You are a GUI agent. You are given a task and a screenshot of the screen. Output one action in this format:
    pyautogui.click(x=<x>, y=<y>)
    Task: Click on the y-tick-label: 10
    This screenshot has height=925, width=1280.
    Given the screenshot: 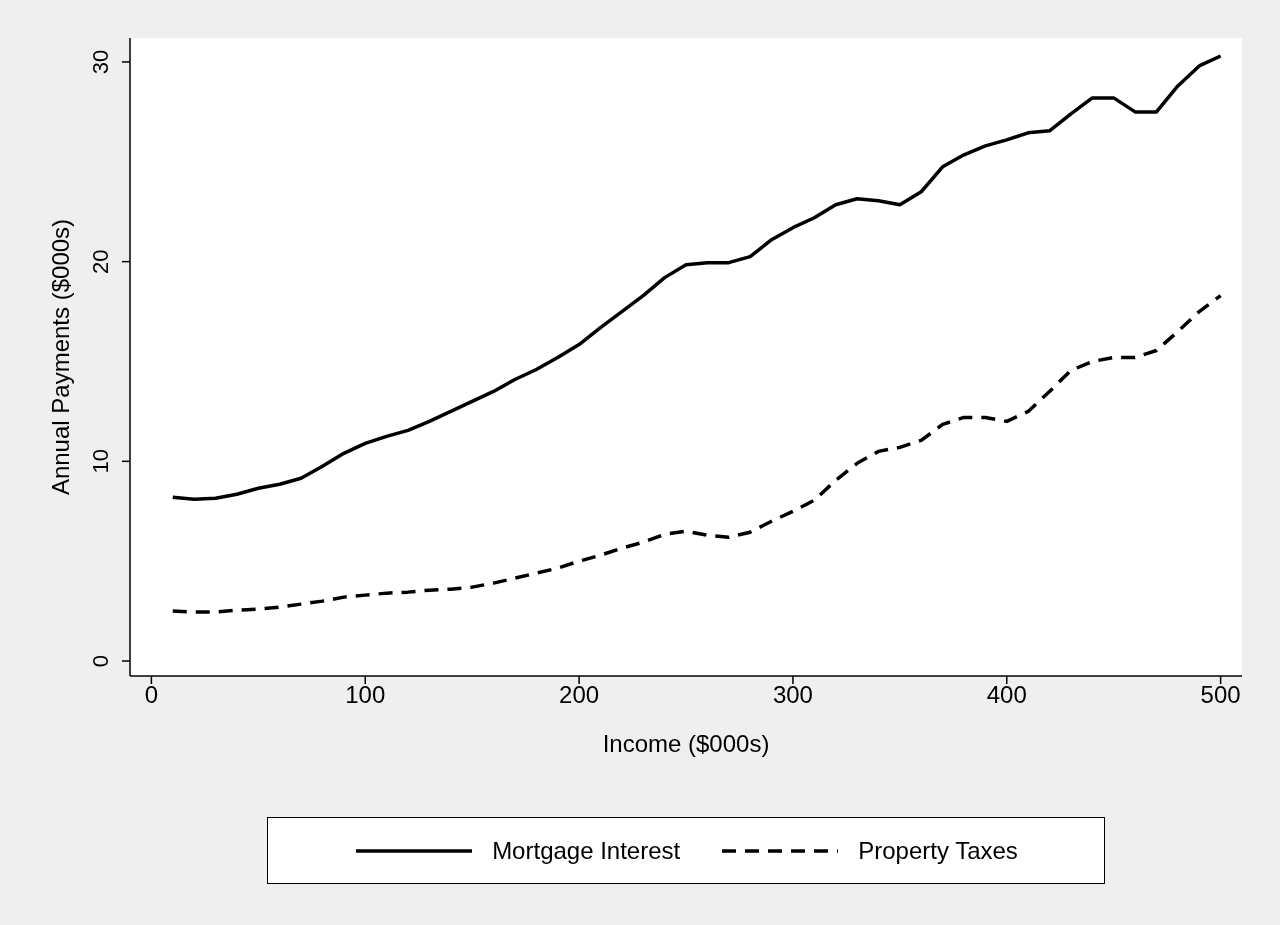 What is the action you would take?
    pyautogui.click(x=100, y=461)
    